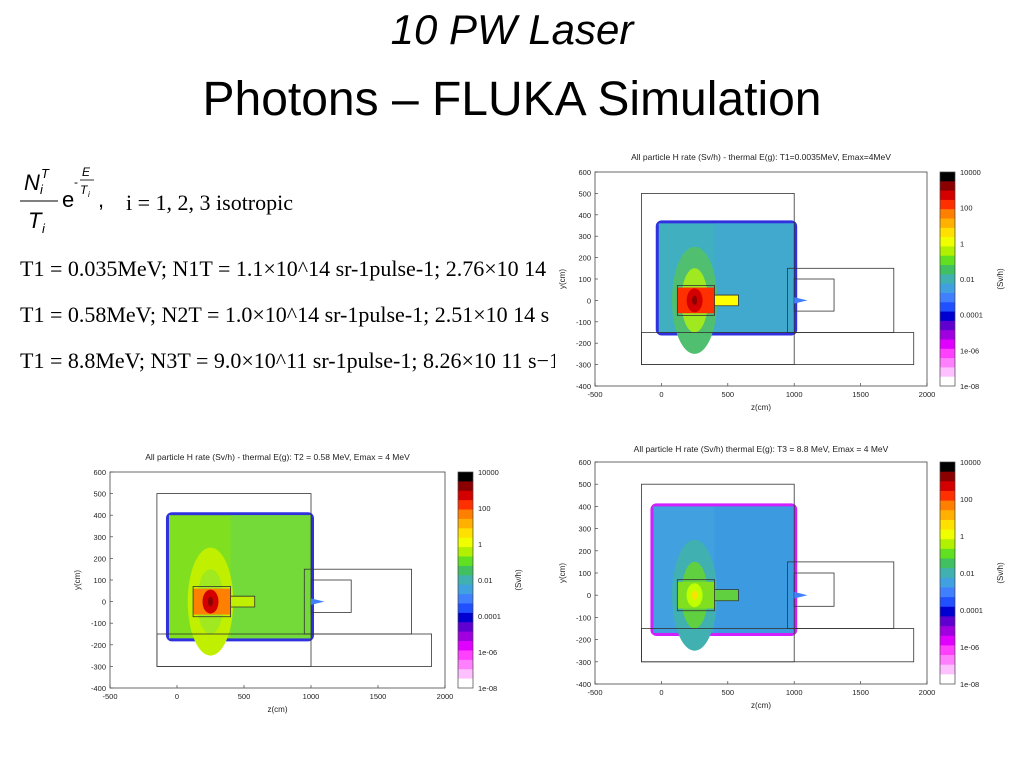  Describe the element at coordinates (814, 589) in the screenshot. I see `geometry-port-outline` at that location.